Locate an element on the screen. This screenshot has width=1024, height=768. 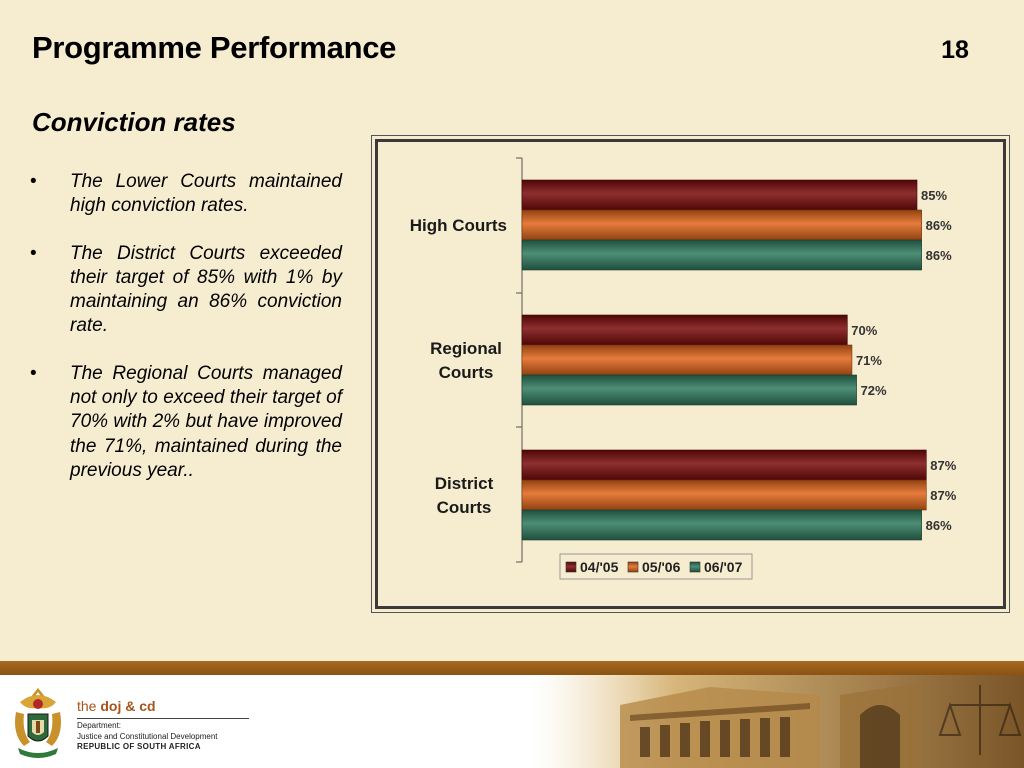
logo-divider is located at coordinates (163, 718).